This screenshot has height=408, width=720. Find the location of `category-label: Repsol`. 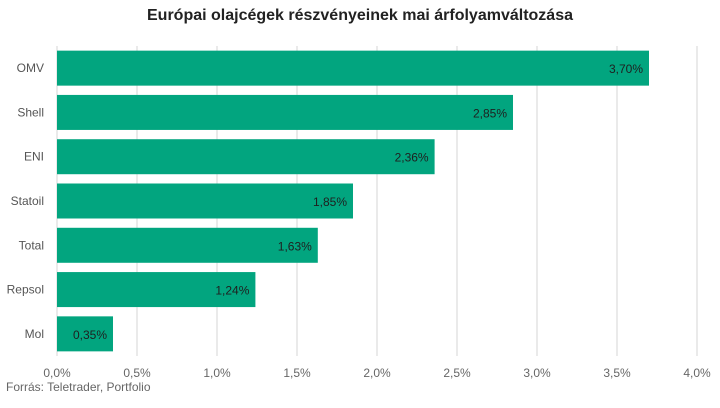

category-label: Repsol is located at coordinates (25, 290).